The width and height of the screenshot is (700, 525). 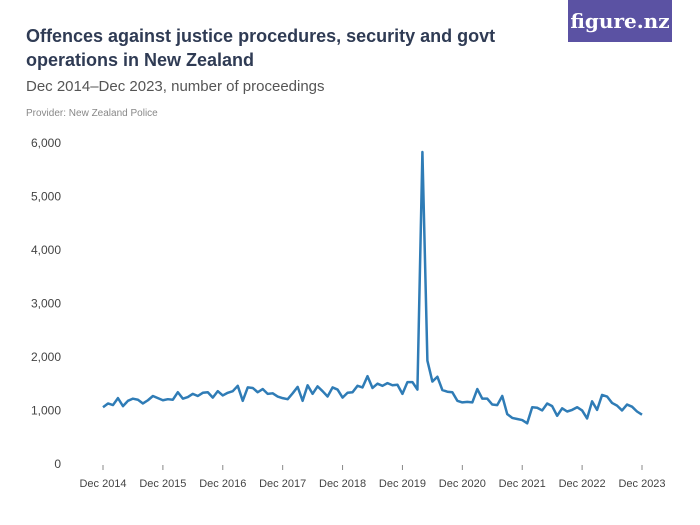 What do you see at coordinates (582, 484) in the screenshot?
I see `x-tick-label: Dec 2022` at bounding box center [582, 484].